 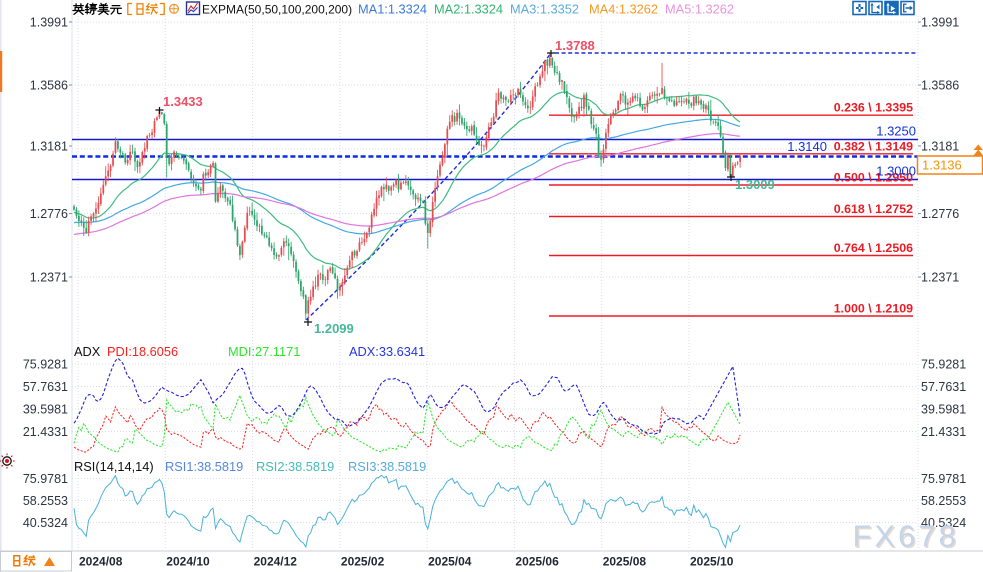 What do you see at coordinates (873, 248) in the screenshot?
I see `svg-text: 0.764 \ 1.2506` at bounding box center [873, 248].